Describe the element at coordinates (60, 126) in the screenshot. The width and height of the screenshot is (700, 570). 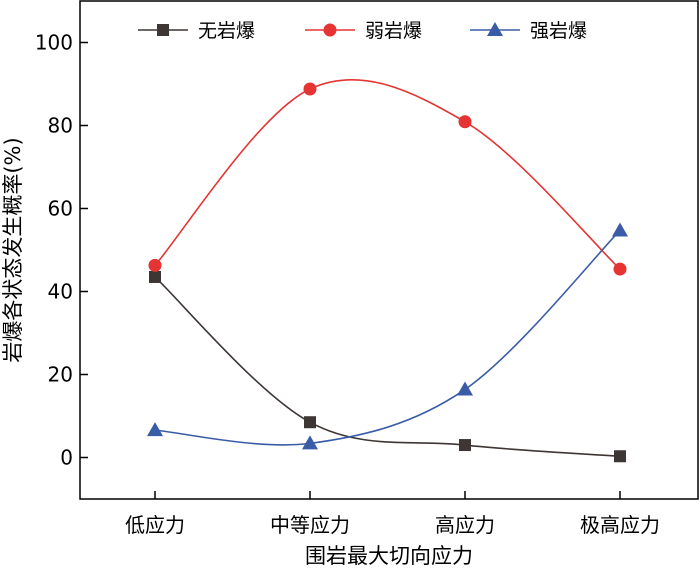
I see `y-tick-label: 80` at that location.